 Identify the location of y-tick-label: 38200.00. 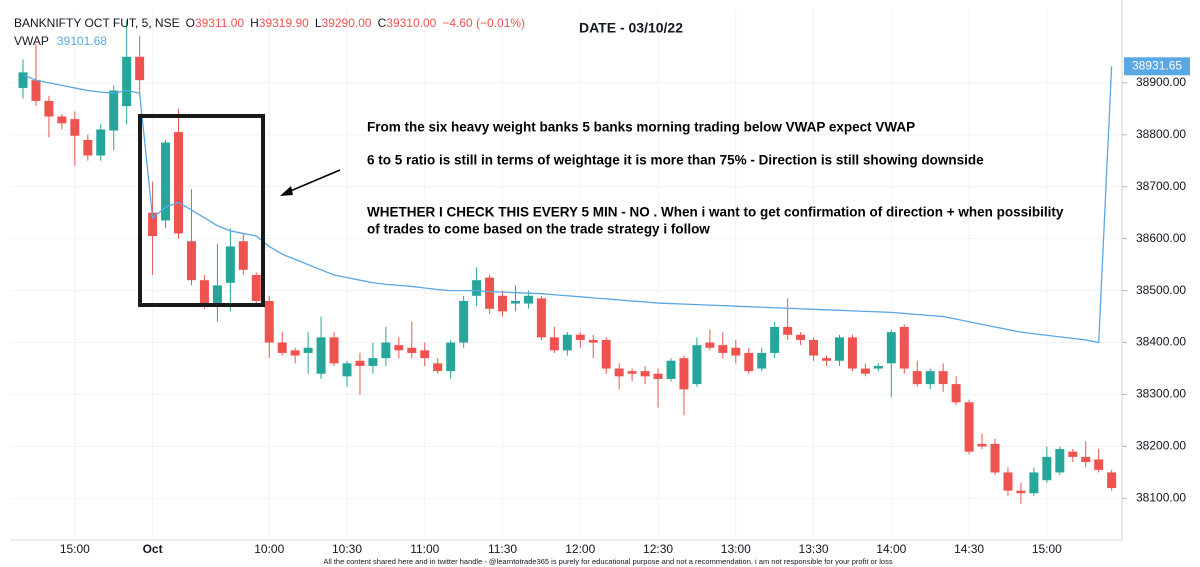
(1161, 446).